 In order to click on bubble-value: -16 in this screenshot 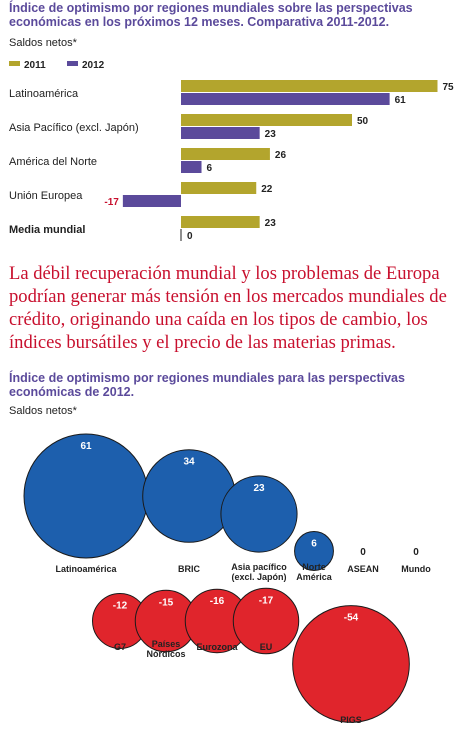, I will do `click(217, 601)`.